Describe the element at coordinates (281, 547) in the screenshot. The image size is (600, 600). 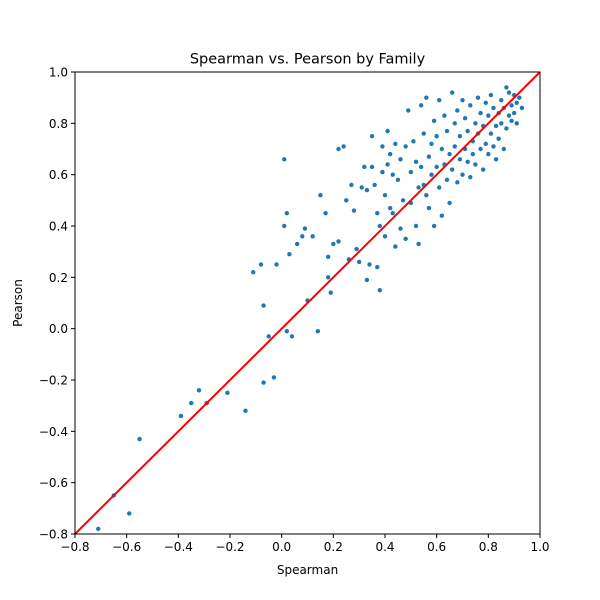
I see `x-tick-label: 0.0` at that location.